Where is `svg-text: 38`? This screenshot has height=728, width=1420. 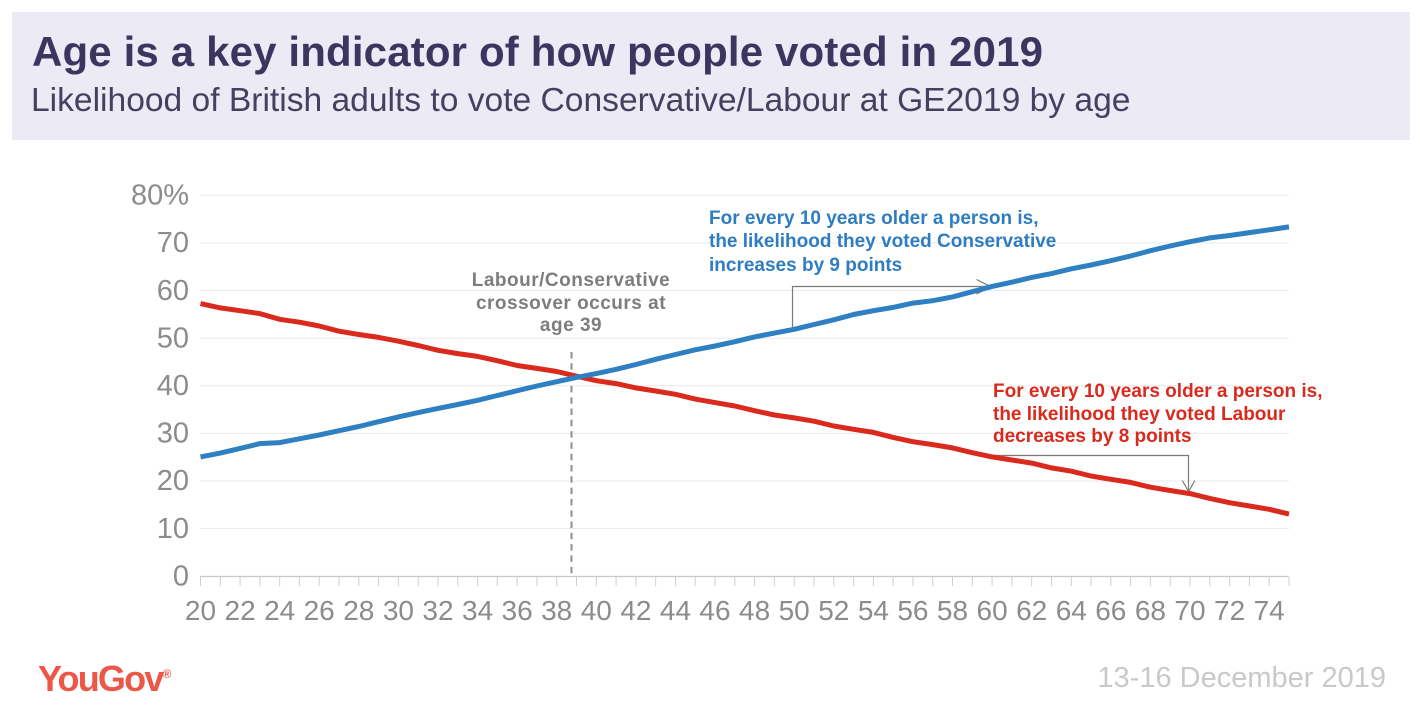 svg-text: 38 is located at coordinates (556, 610).